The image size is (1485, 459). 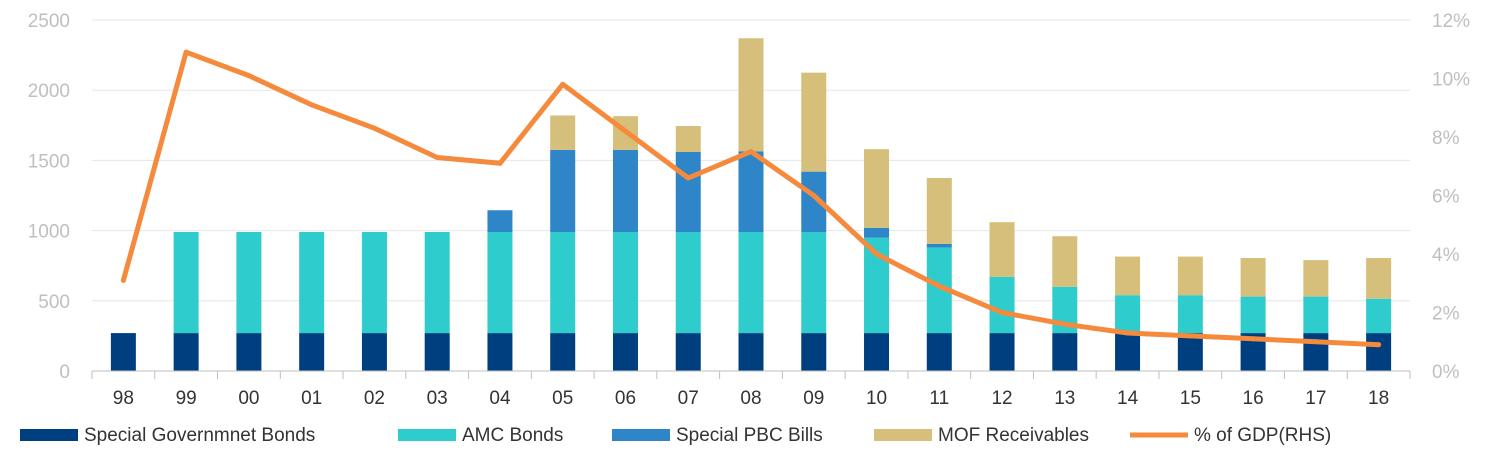 What do you see at coordinates (49, 197) in the screenshot?
I see `y-axis-left: 0 500 1000 1500 2000 2500` at bounding box center [49, 197].